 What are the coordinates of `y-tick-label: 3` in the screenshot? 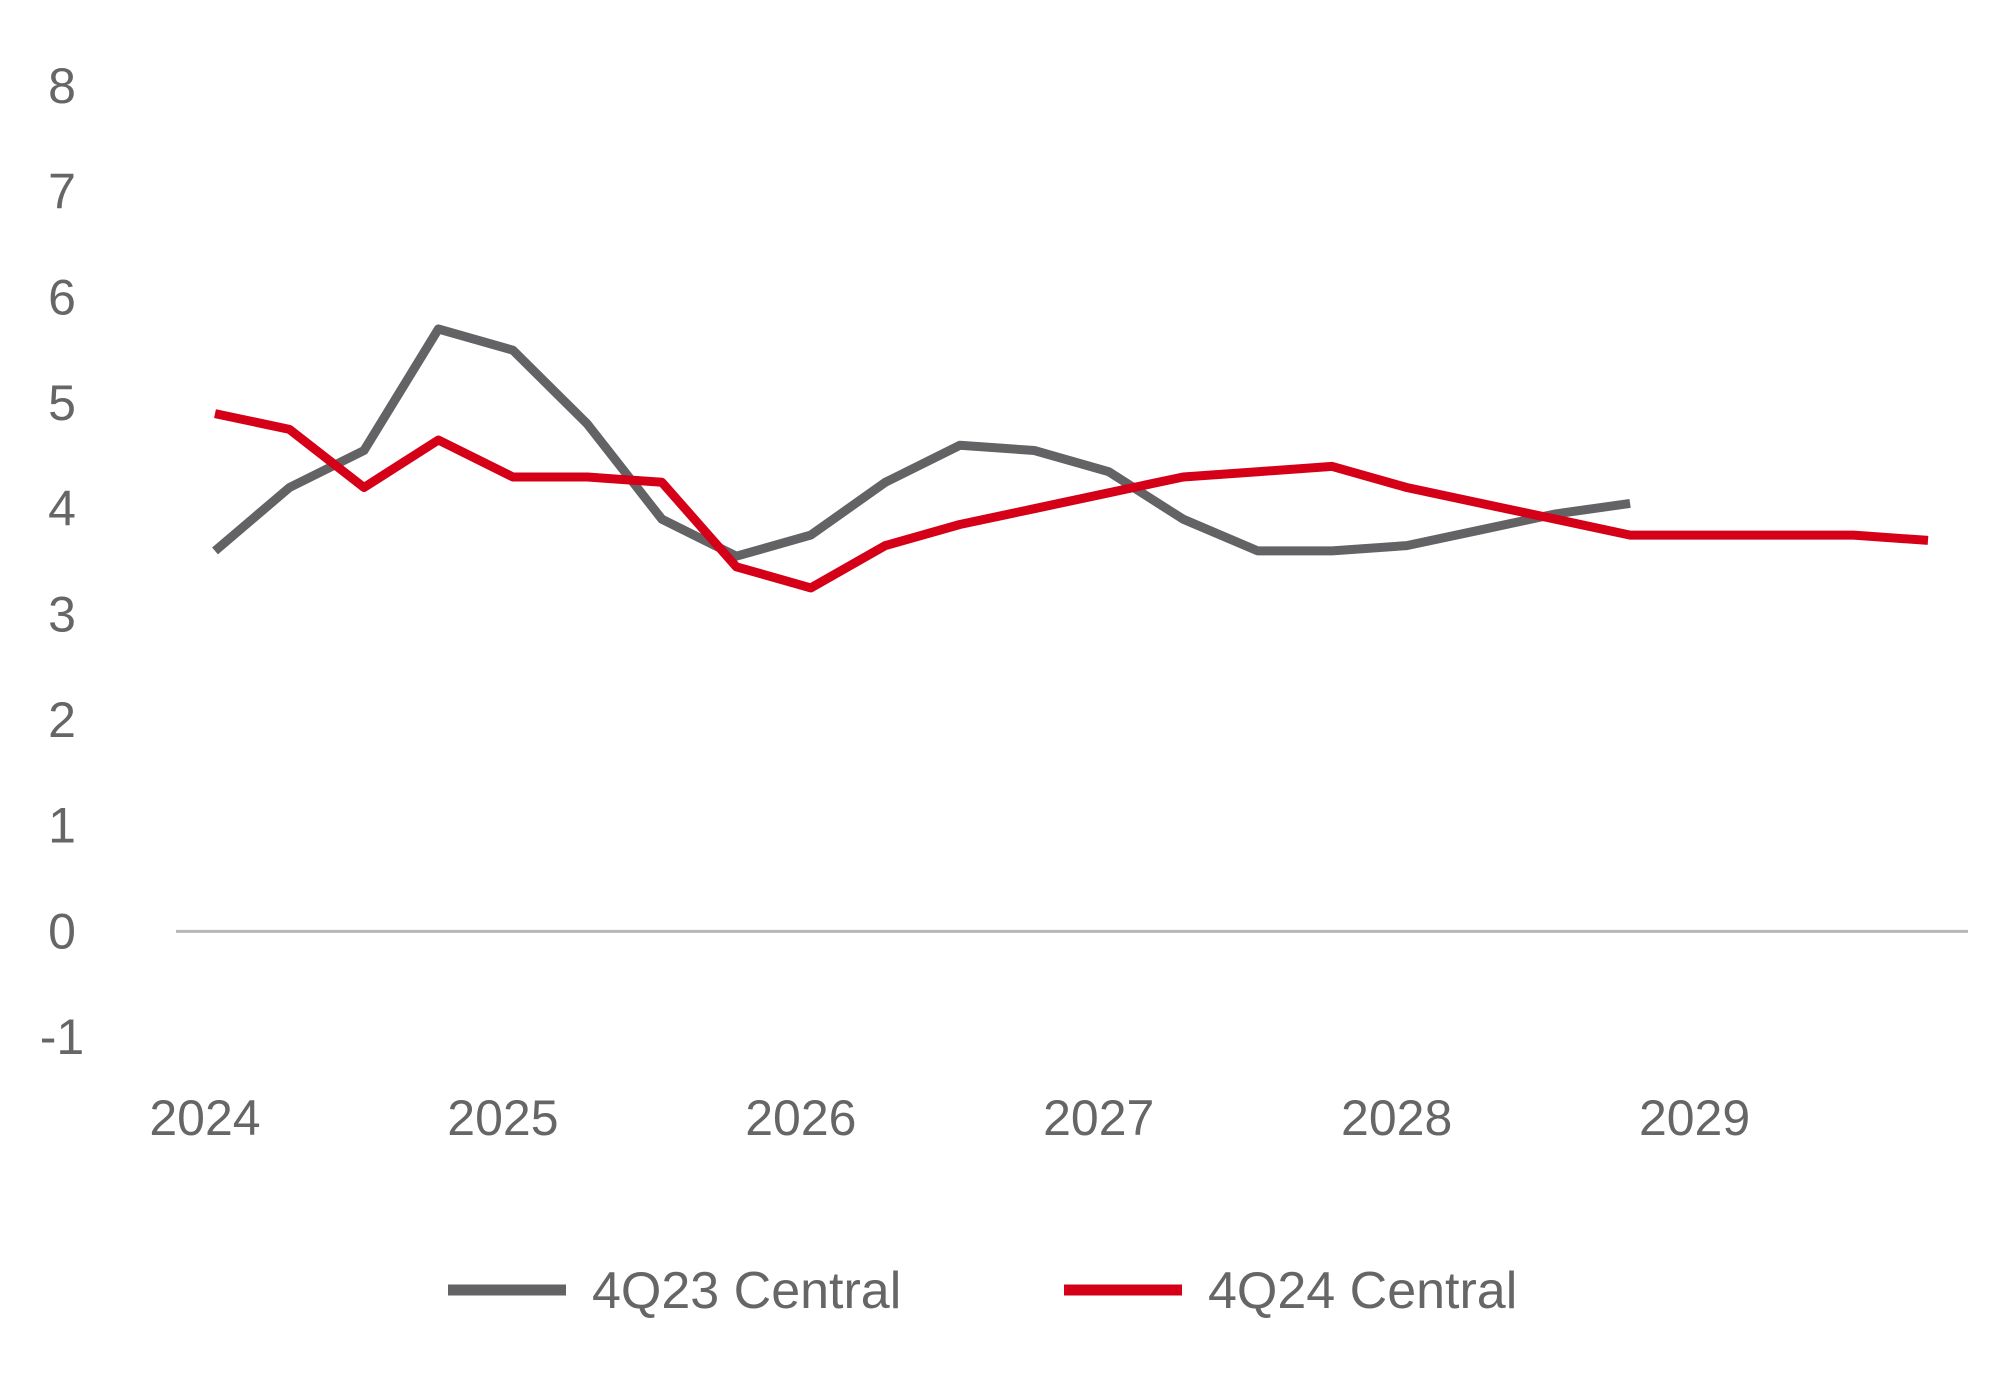 It's located at (62, 614).